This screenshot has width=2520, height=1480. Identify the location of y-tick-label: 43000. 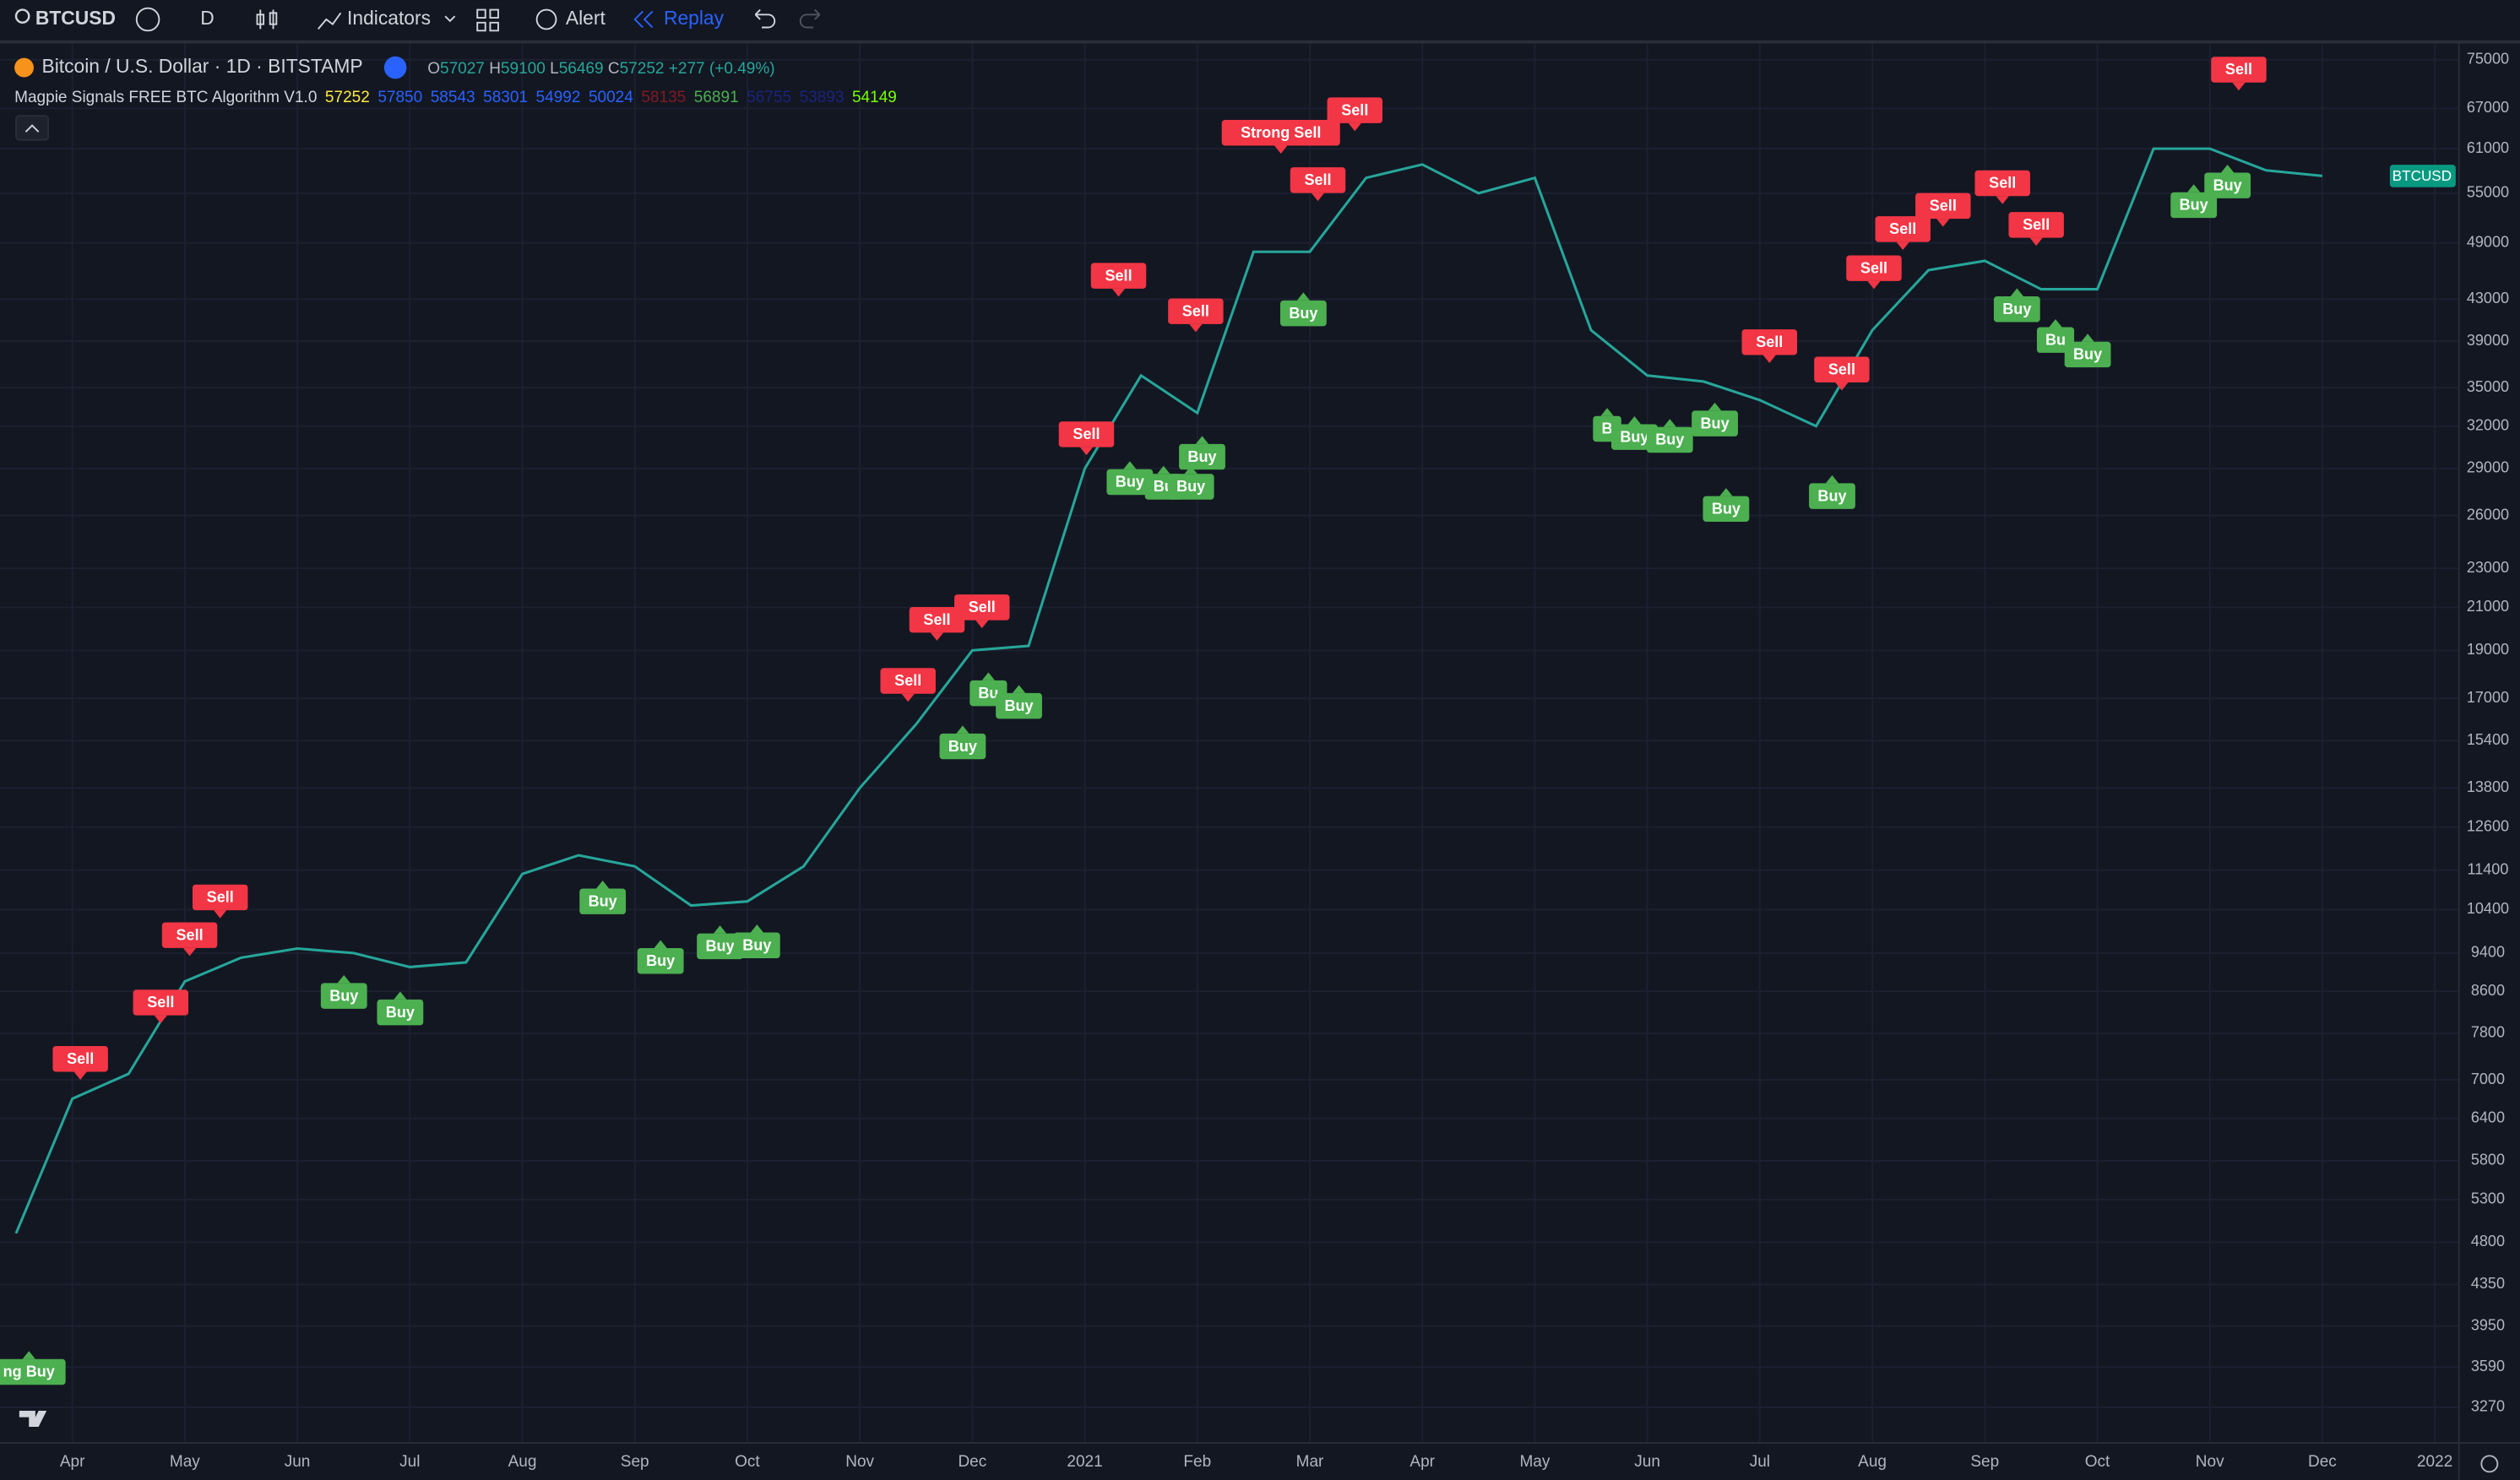
(2488, 298).